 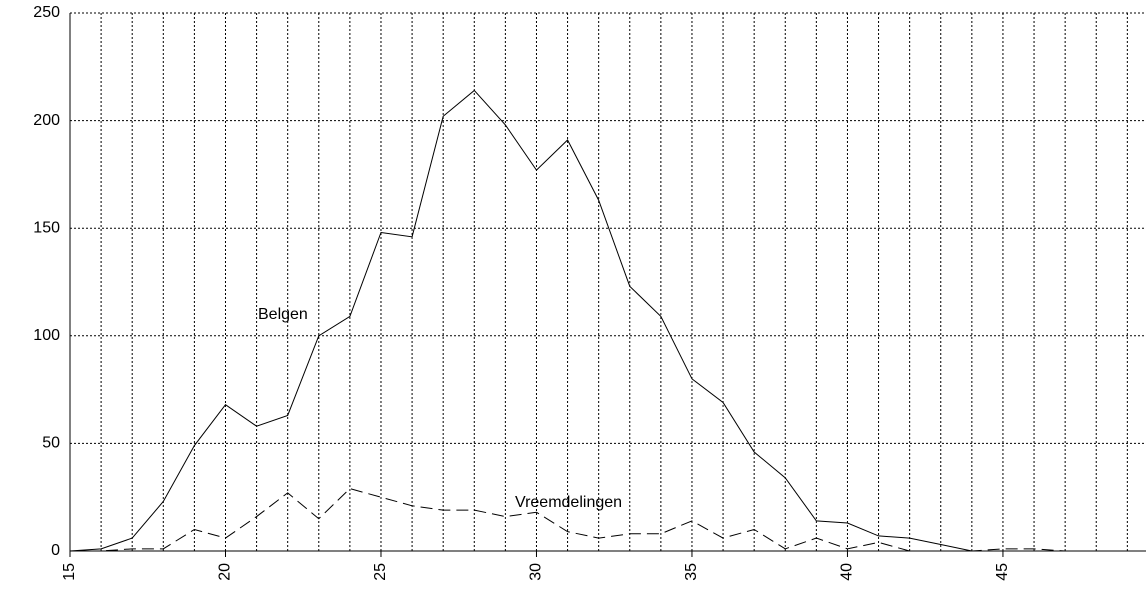 What do you see at coordinates (51, 443) in the screenshot?
I see `y-tick-label: 50` at bounding box center [51, 443].